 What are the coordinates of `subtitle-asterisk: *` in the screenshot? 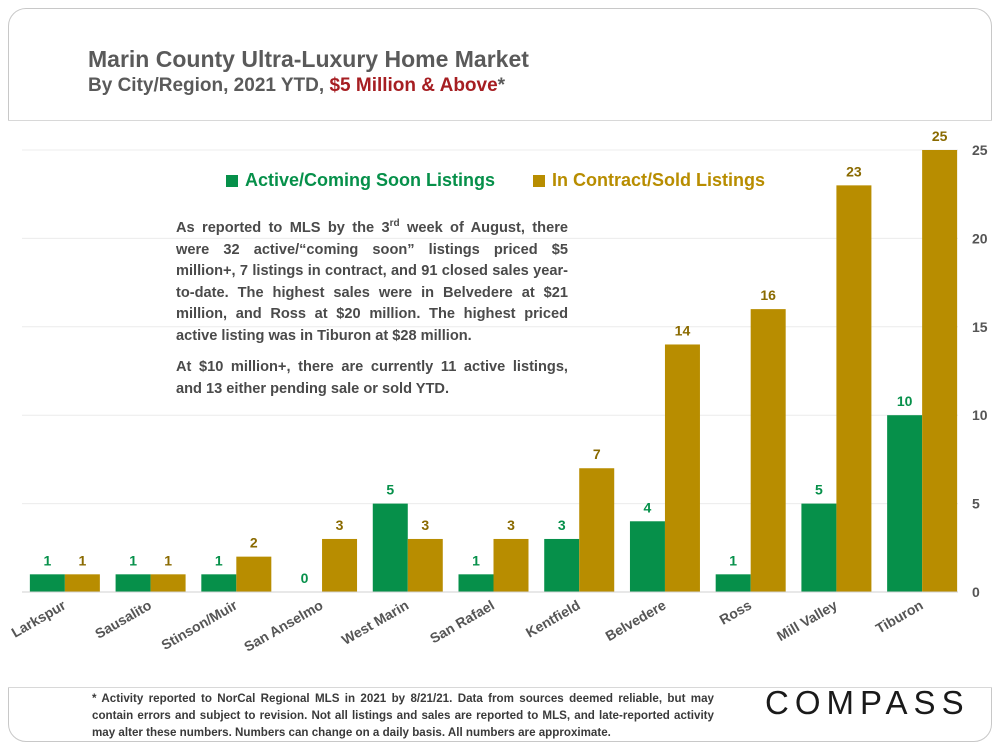 It's located at (501, 85).